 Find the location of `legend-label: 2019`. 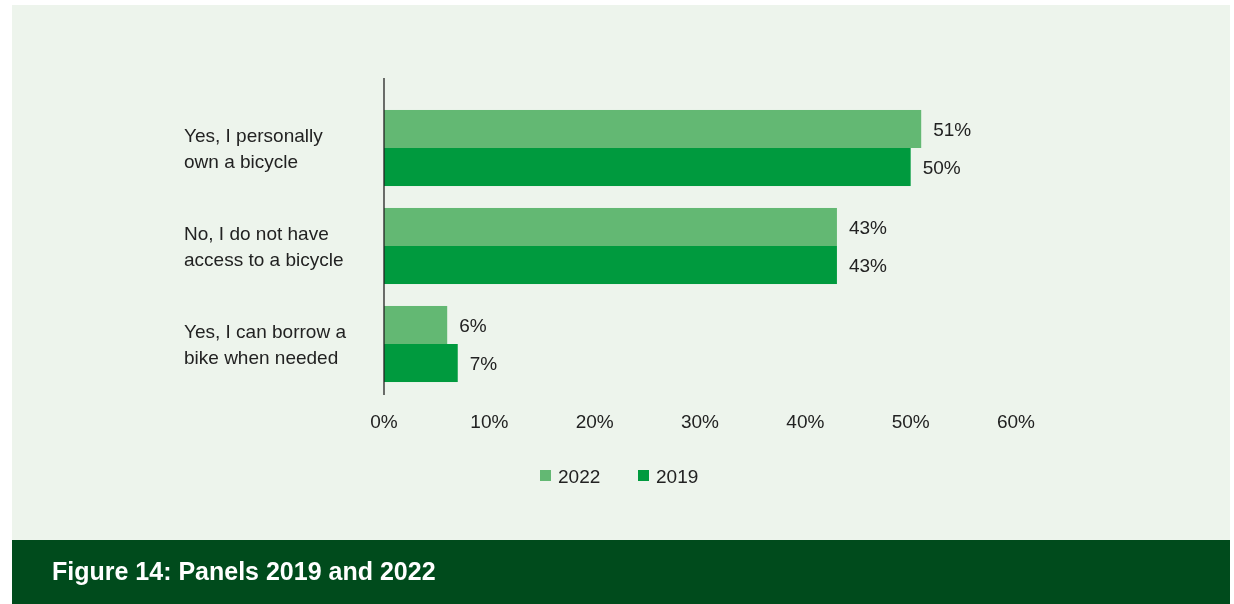

legend-label: 2019 is located at coordinates (677, 476).